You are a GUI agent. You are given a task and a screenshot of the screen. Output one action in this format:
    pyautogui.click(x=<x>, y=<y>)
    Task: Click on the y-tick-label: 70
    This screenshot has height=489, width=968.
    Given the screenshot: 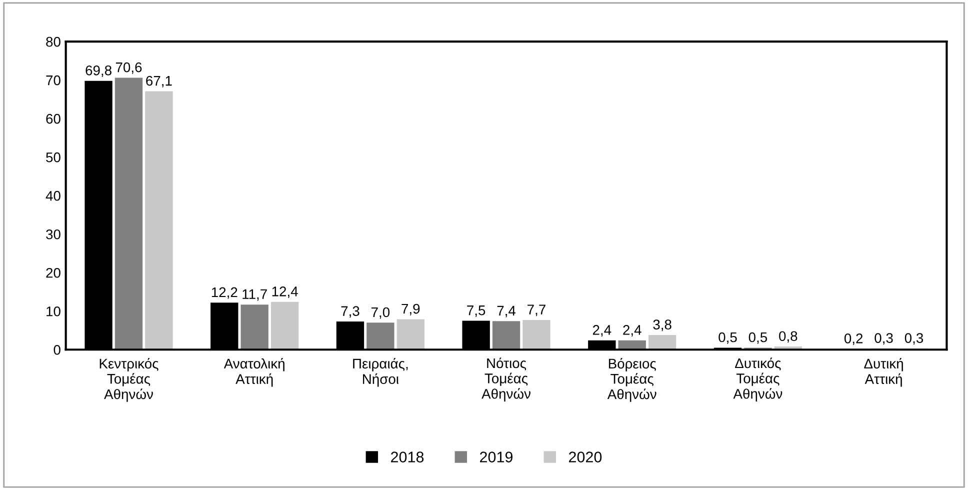 What is the action you would take?
    pyautogui.click(x=53, y=80)
    